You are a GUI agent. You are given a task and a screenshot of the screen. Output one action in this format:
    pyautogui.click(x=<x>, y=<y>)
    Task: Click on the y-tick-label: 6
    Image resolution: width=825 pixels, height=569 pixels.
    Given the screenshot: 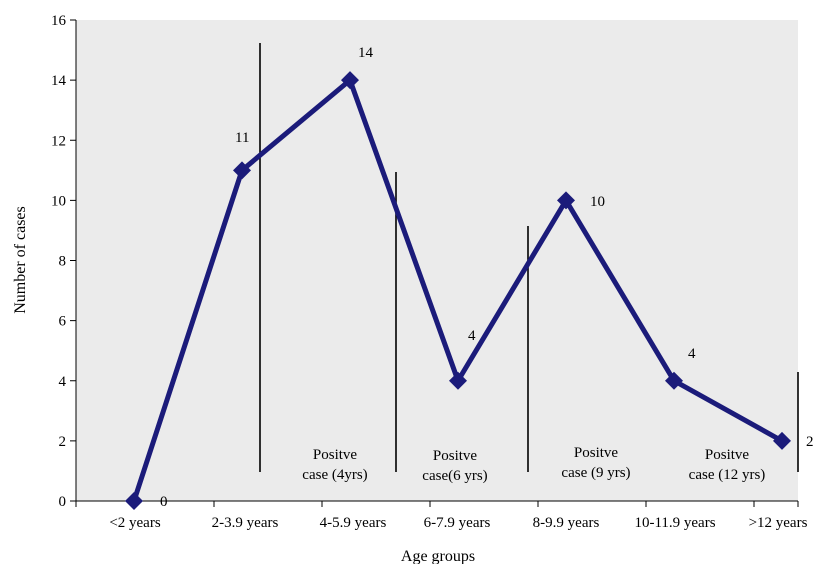 What is the action you would take?
    pyautogui.click(x=63, y=322)
    